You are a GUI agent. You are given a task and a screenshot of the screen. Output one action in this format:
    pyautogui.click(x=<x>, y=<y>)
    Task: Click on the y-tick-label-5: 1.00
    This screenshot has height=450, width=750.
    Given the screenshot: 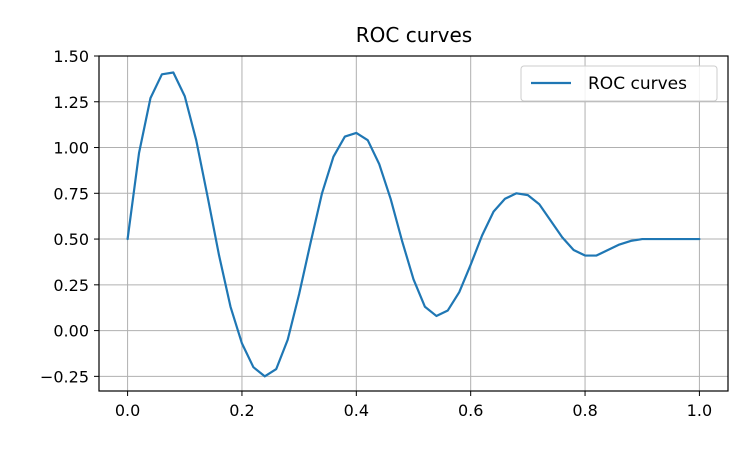 What is the action you would take?
    pyautogui.click(x=71, y=148)
    